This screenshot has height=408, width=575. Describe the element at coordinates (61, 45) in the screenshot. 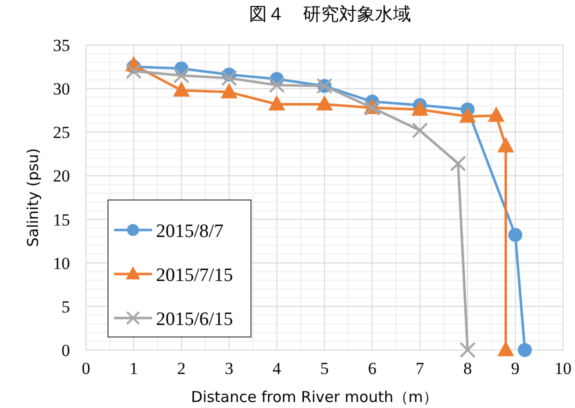

I see `y-tick-label: 35` at that location.